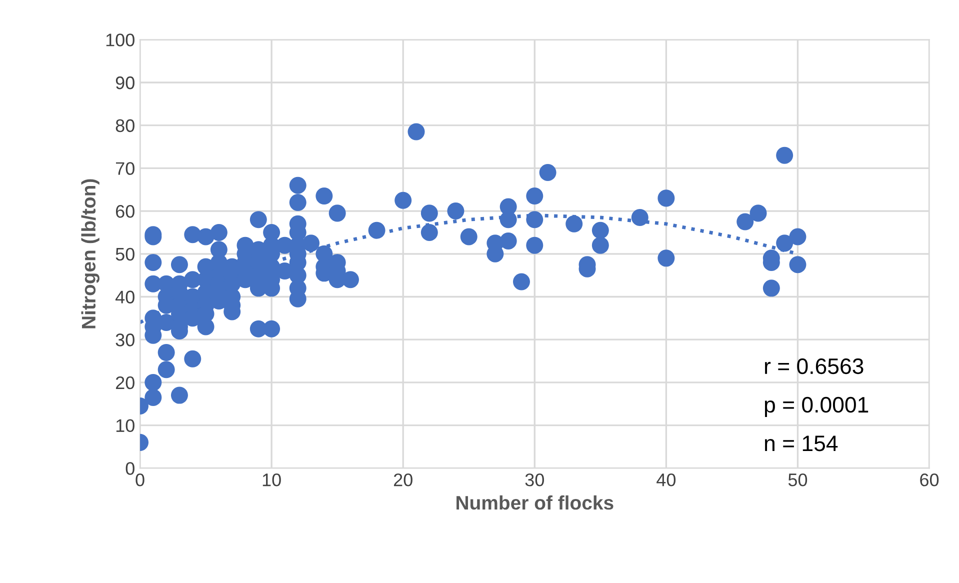  Describe the element at coordinates (271, 479) in the screenshot. I see `x-tick-label: 10` at that location.